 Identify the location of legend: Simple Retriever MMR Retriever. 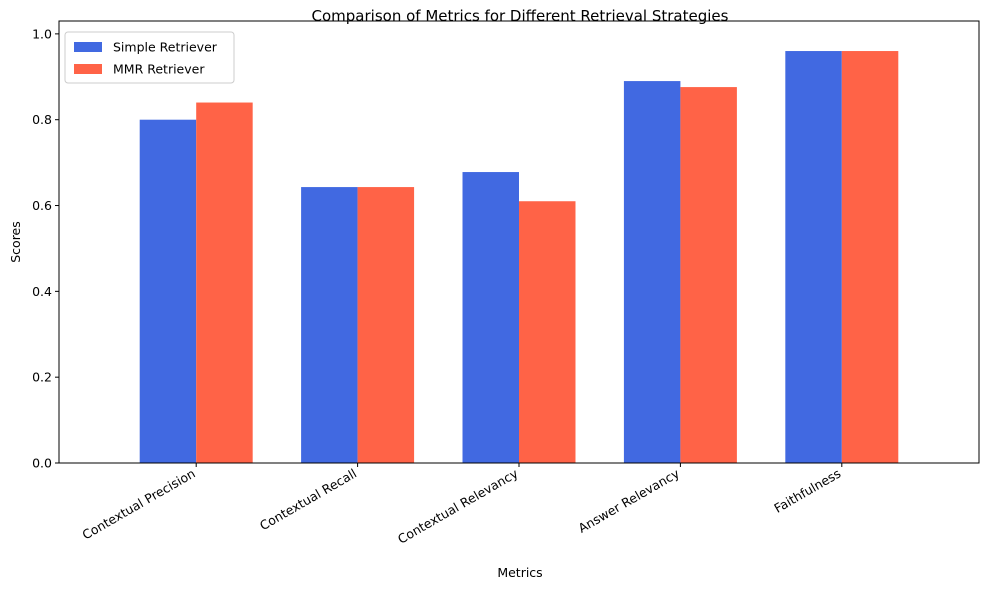
(149, 57).